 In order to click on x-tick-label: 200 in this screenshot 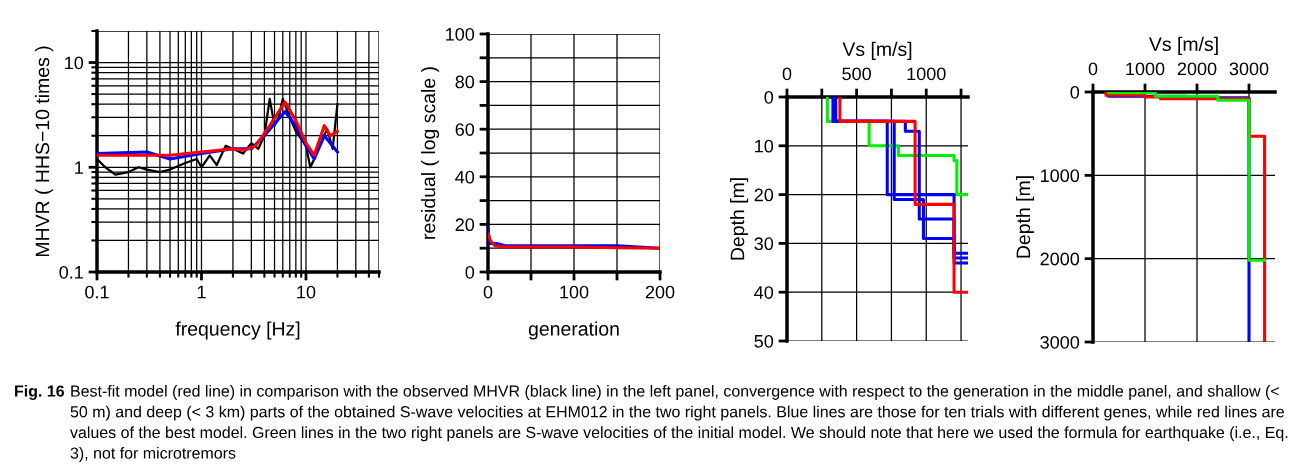, I will do `click(660, 292)`.